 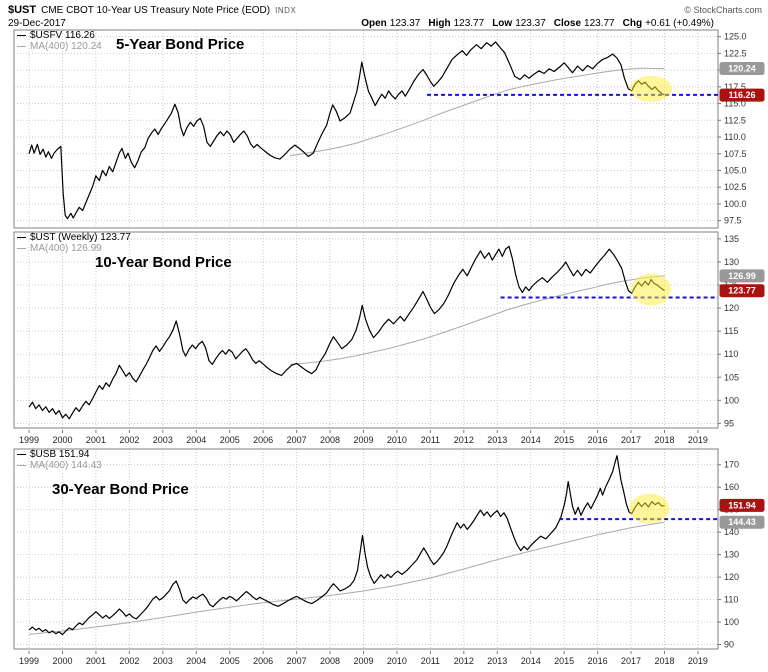 What do you see at coordinates (80, 237) in the screenshot?
I see `legend-label: $UST (Weekly) 123.77` at bounding box center [80, 237].